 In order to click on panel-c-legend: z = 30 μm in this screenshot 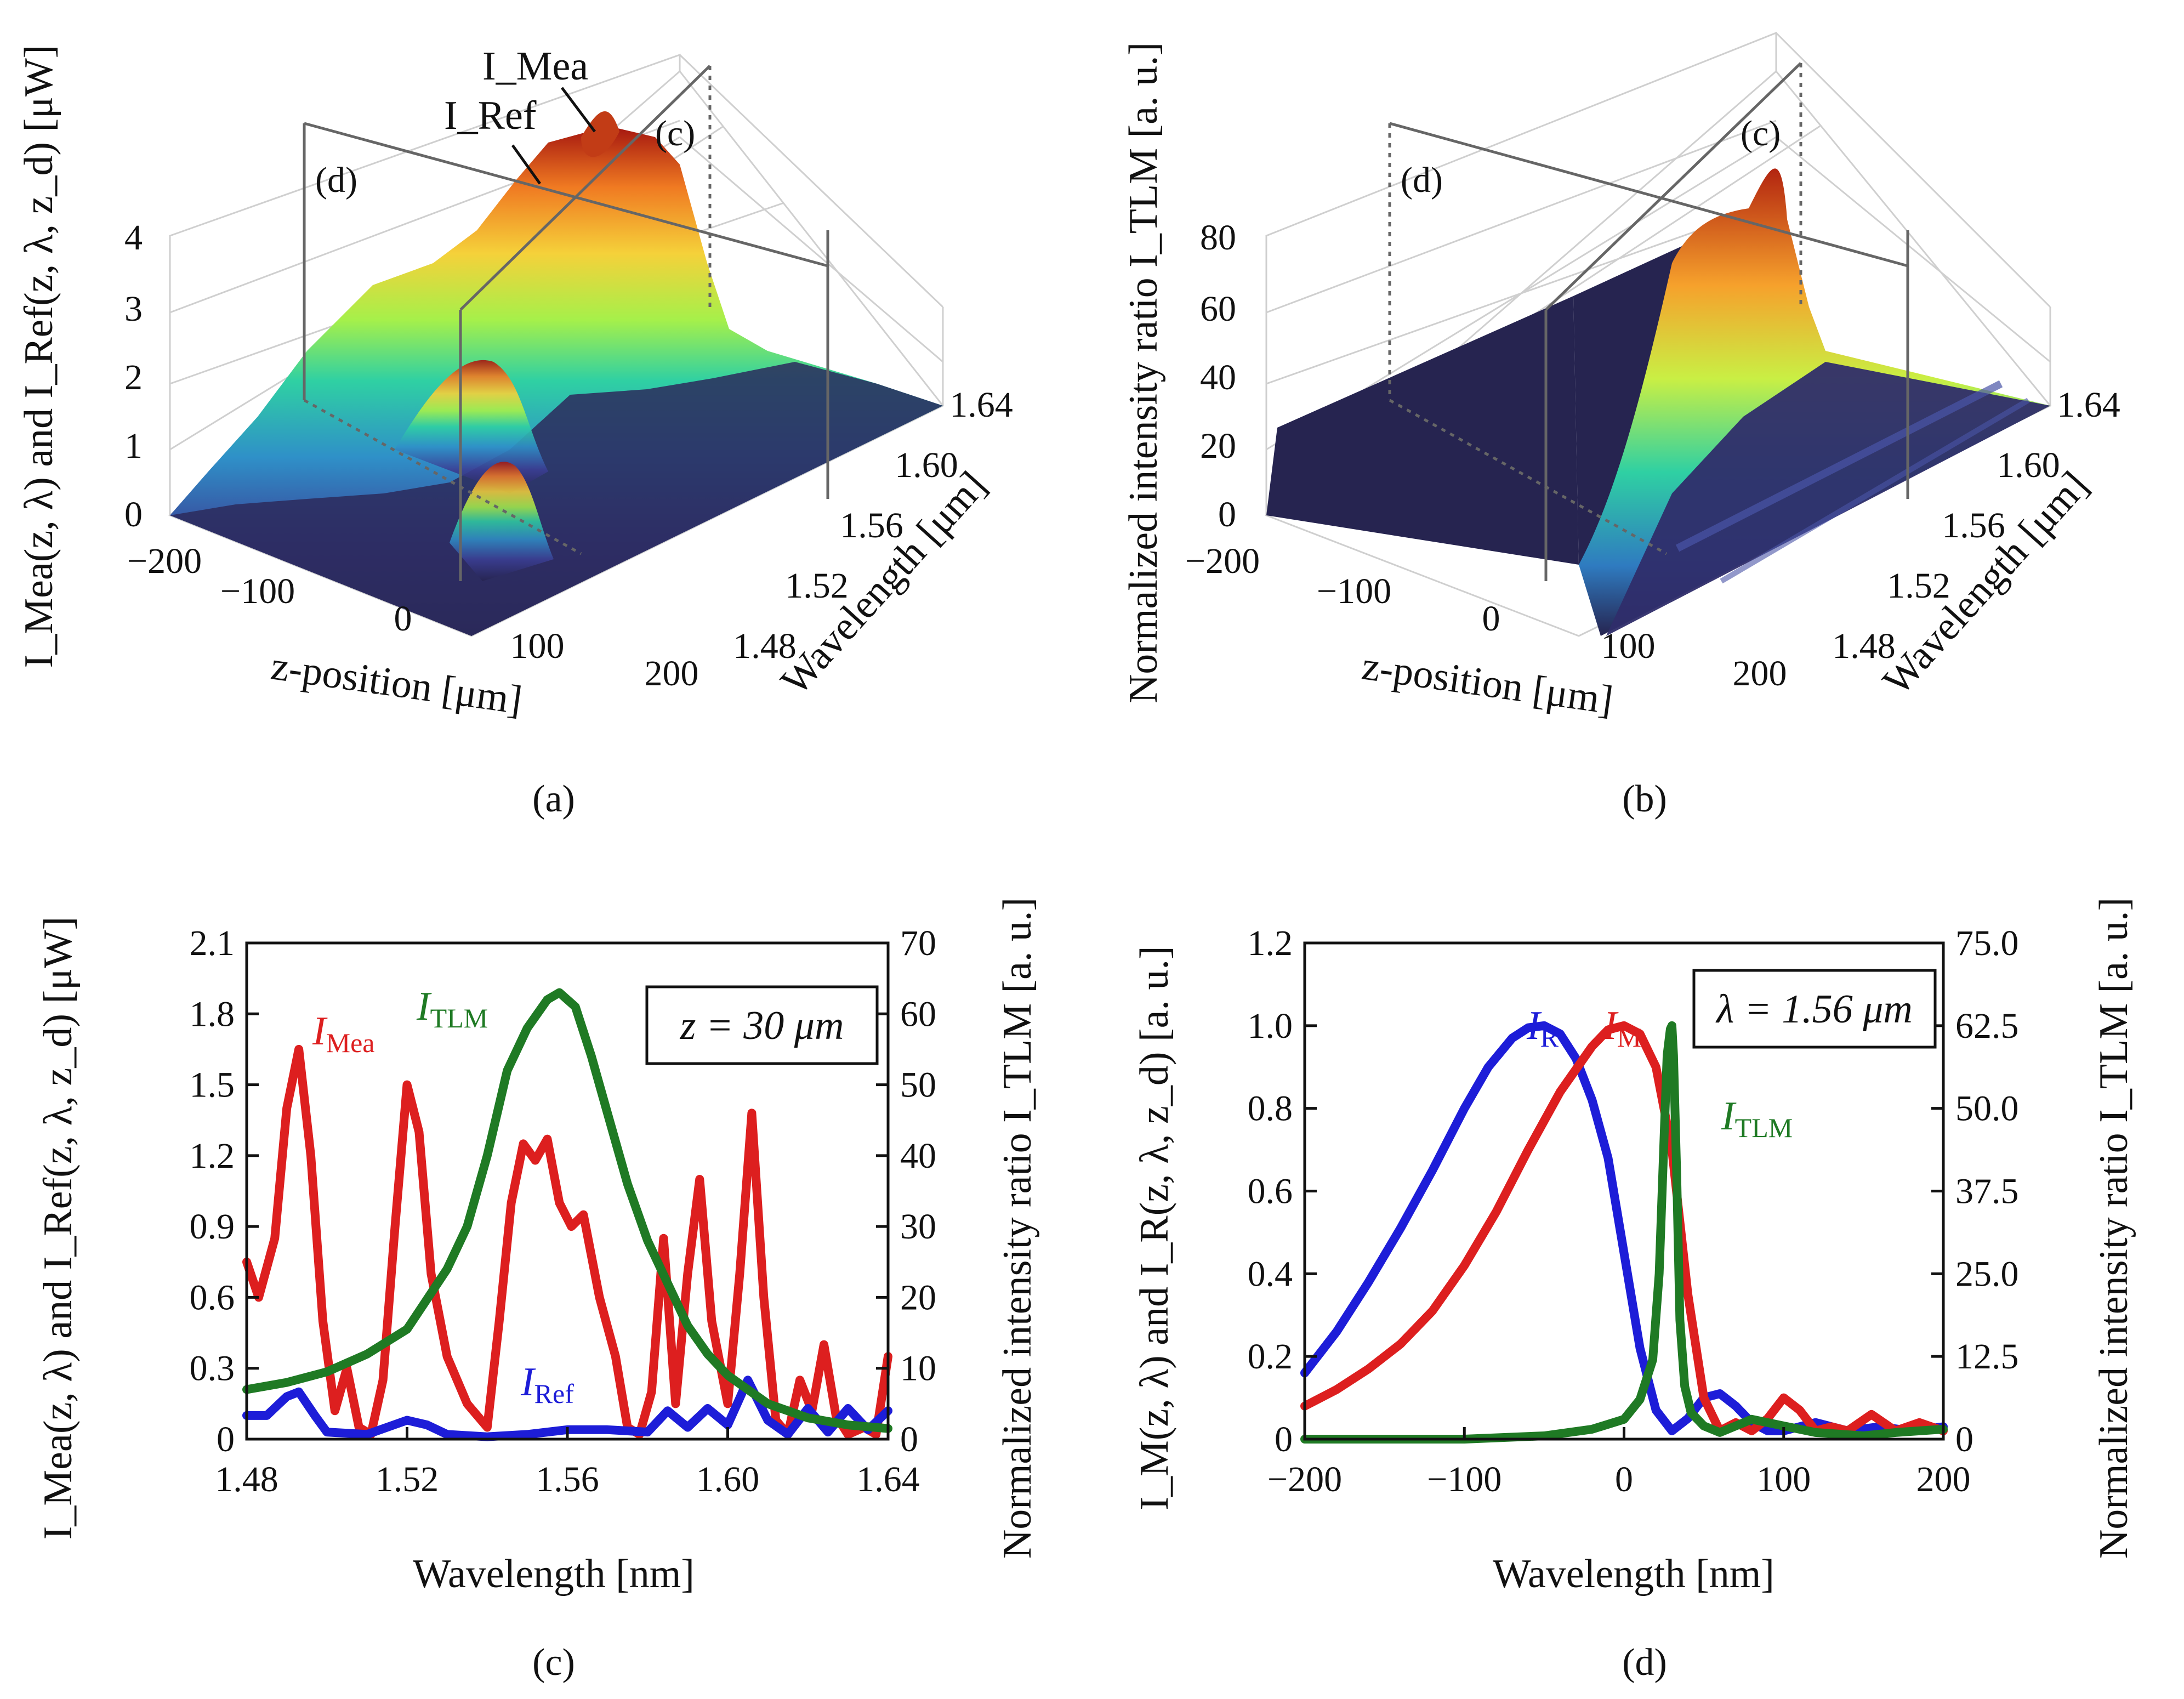, I will do `click(762, 1025)`.